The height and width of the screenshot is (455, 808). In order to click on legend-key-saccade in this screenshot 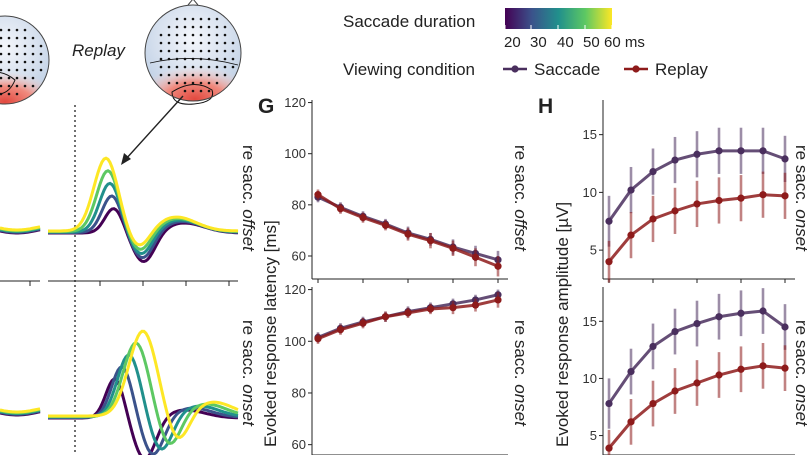, I will do `click(515, 69)`.